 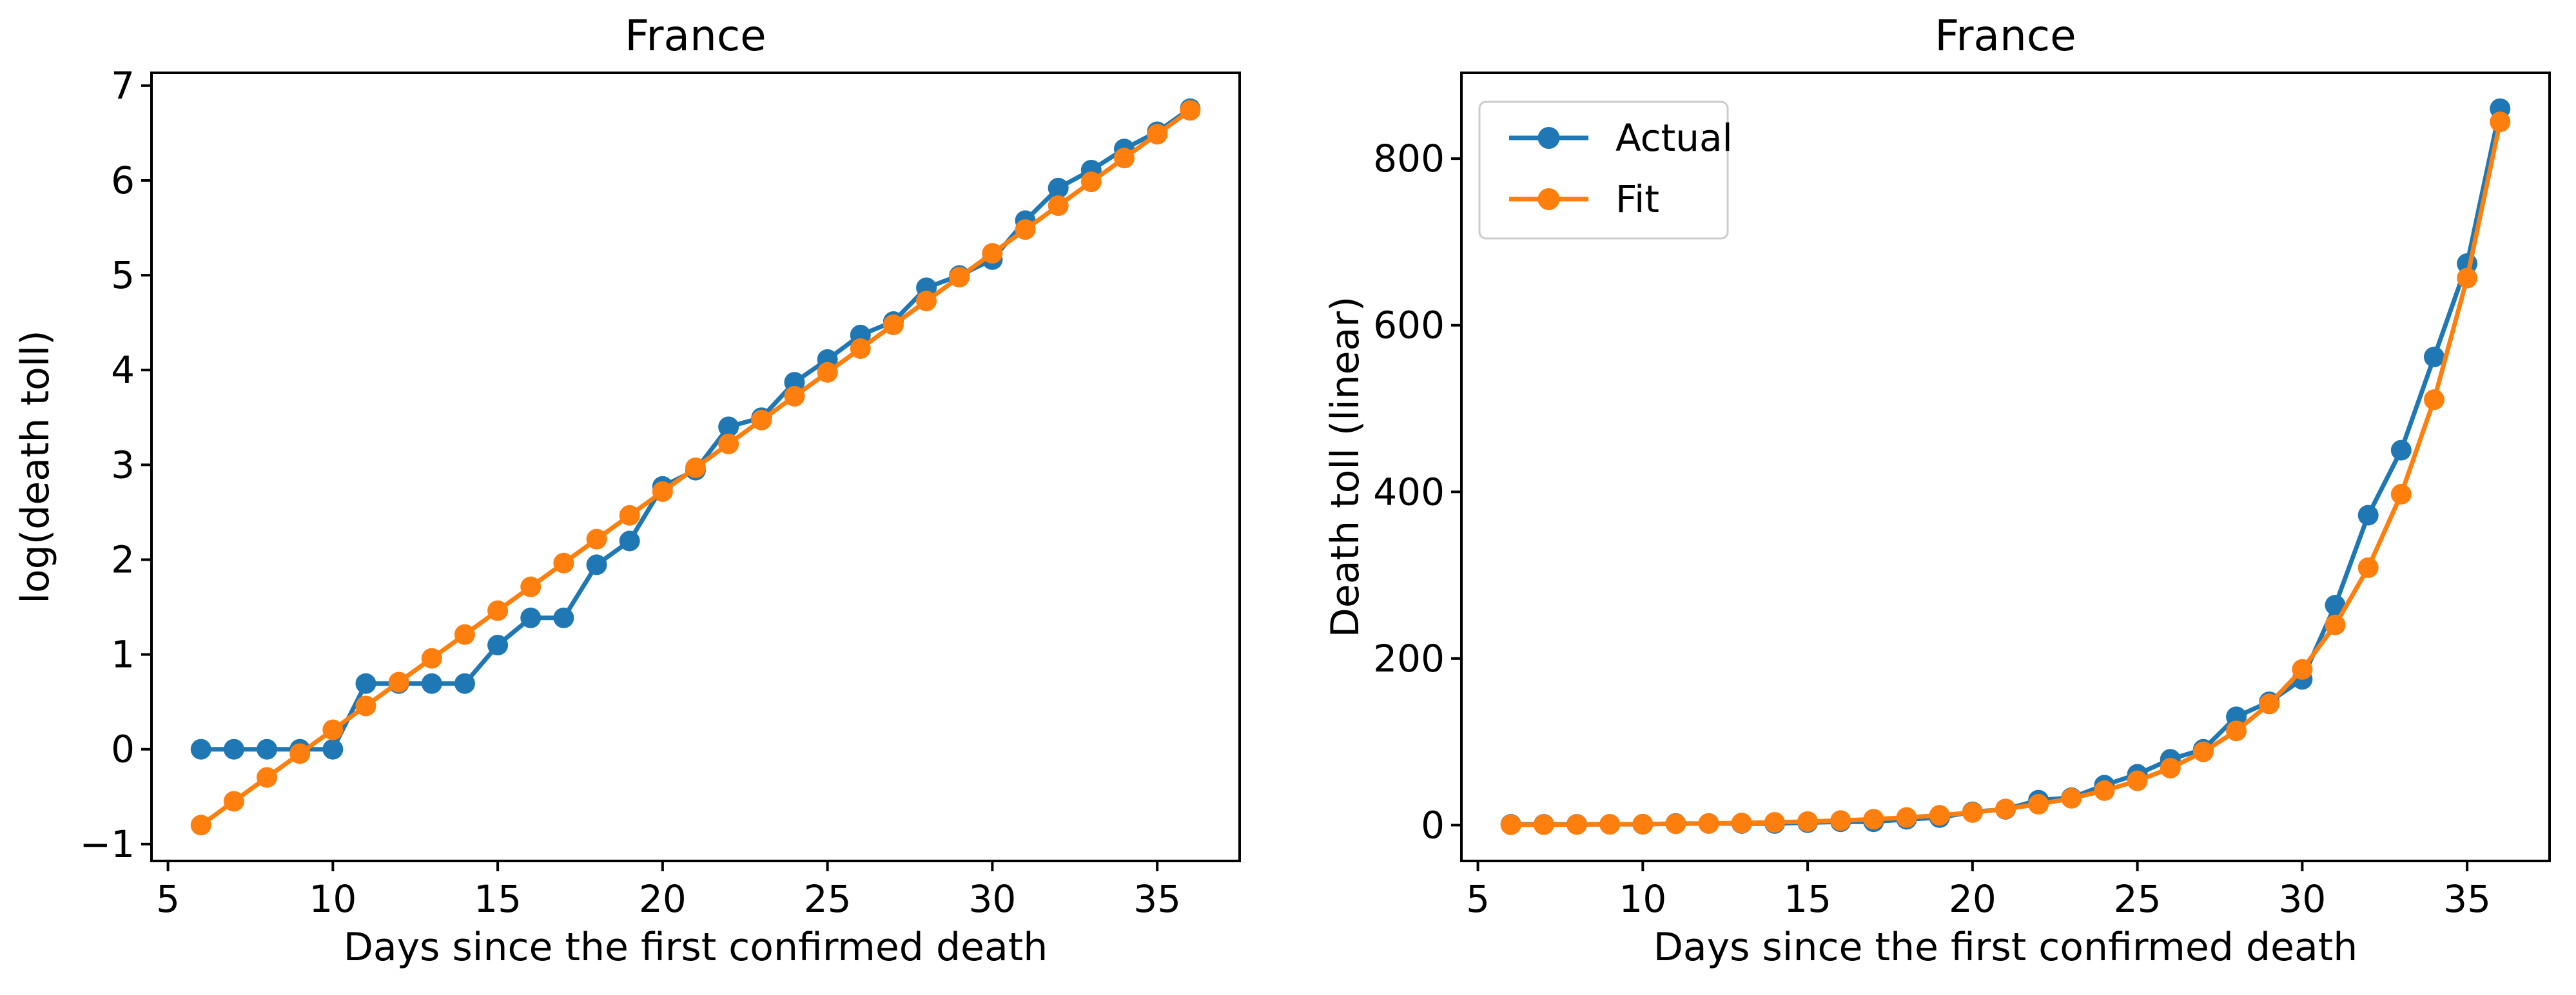 I want to click on x-tick-label: 30, so click(x=2302, y=899).